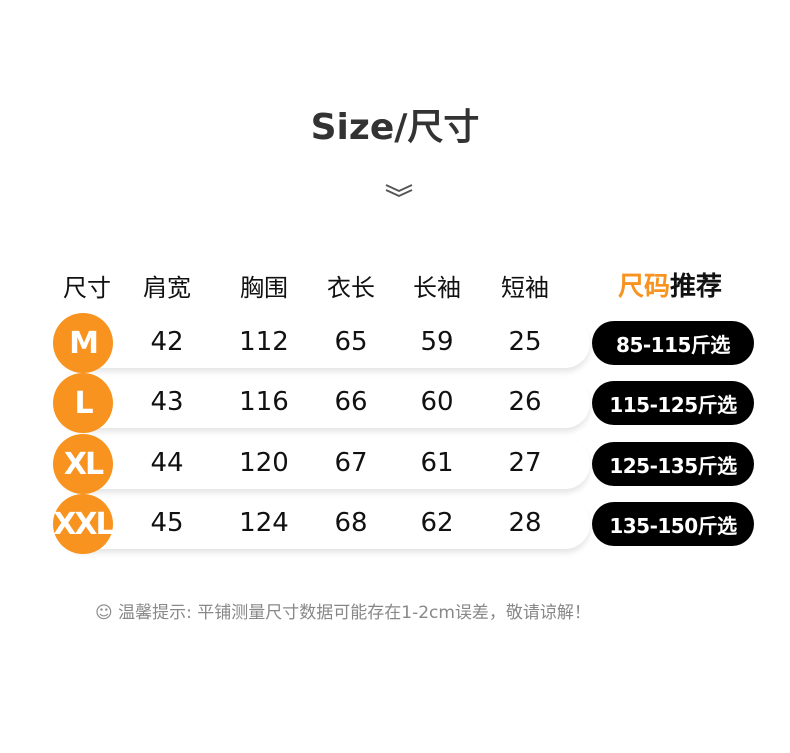 The height and width of the screenshot is (753, 790). I want to click on table-cell: 26, so click(525, 402).